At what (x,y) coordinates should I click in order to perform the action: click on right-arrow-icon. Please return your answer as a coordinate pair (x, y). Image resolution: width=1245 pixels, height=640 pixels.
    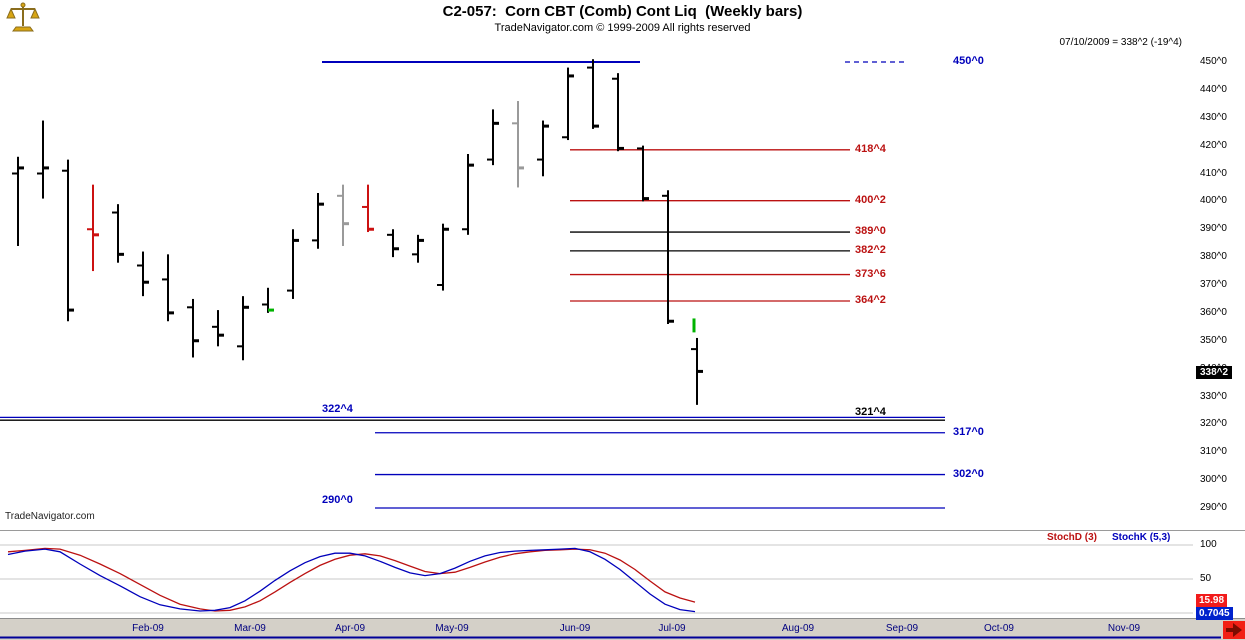
    Looking at the image, I should click on (1230, 630).